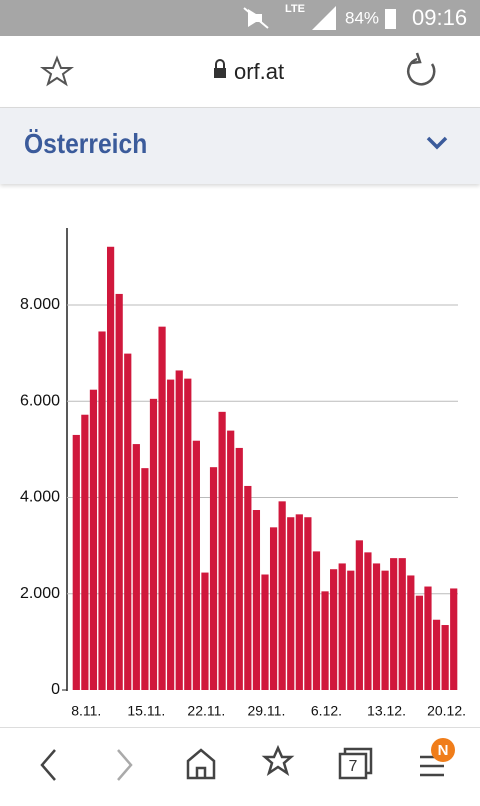 The height and width of the screenshot is (806, 480). I want to click on x-tick-label: 20.12., so click(446, 711).